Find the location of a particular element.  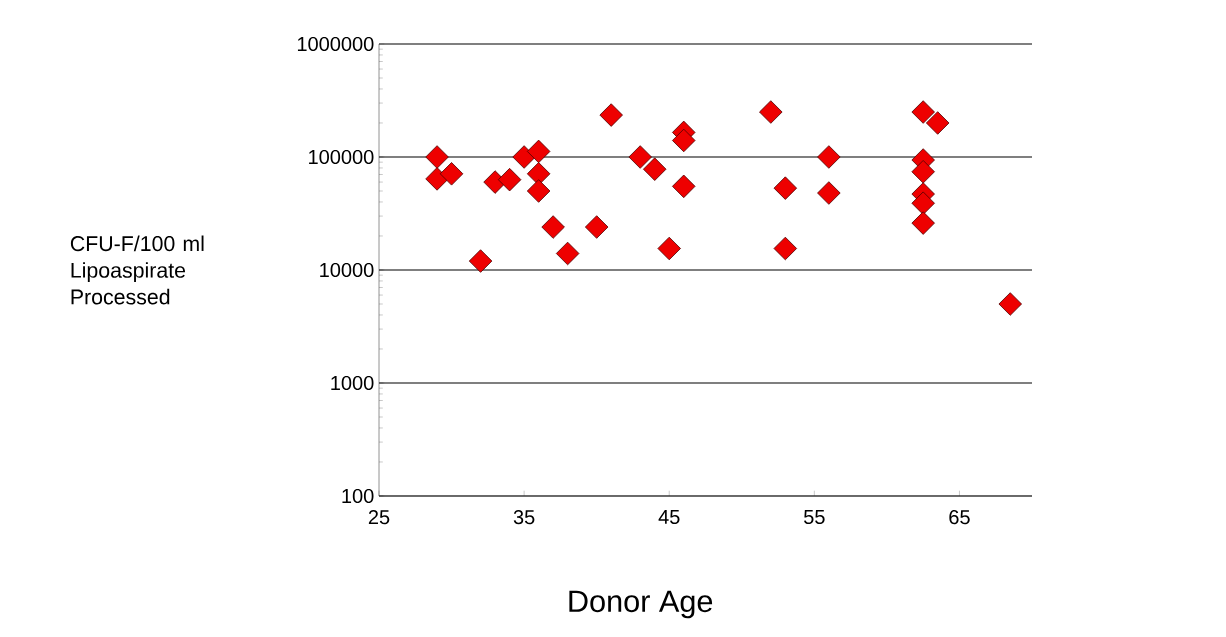

y-axis-title: CFU-F/100 ml Lipoaspirate Processed is located at coordinates (137, 270).